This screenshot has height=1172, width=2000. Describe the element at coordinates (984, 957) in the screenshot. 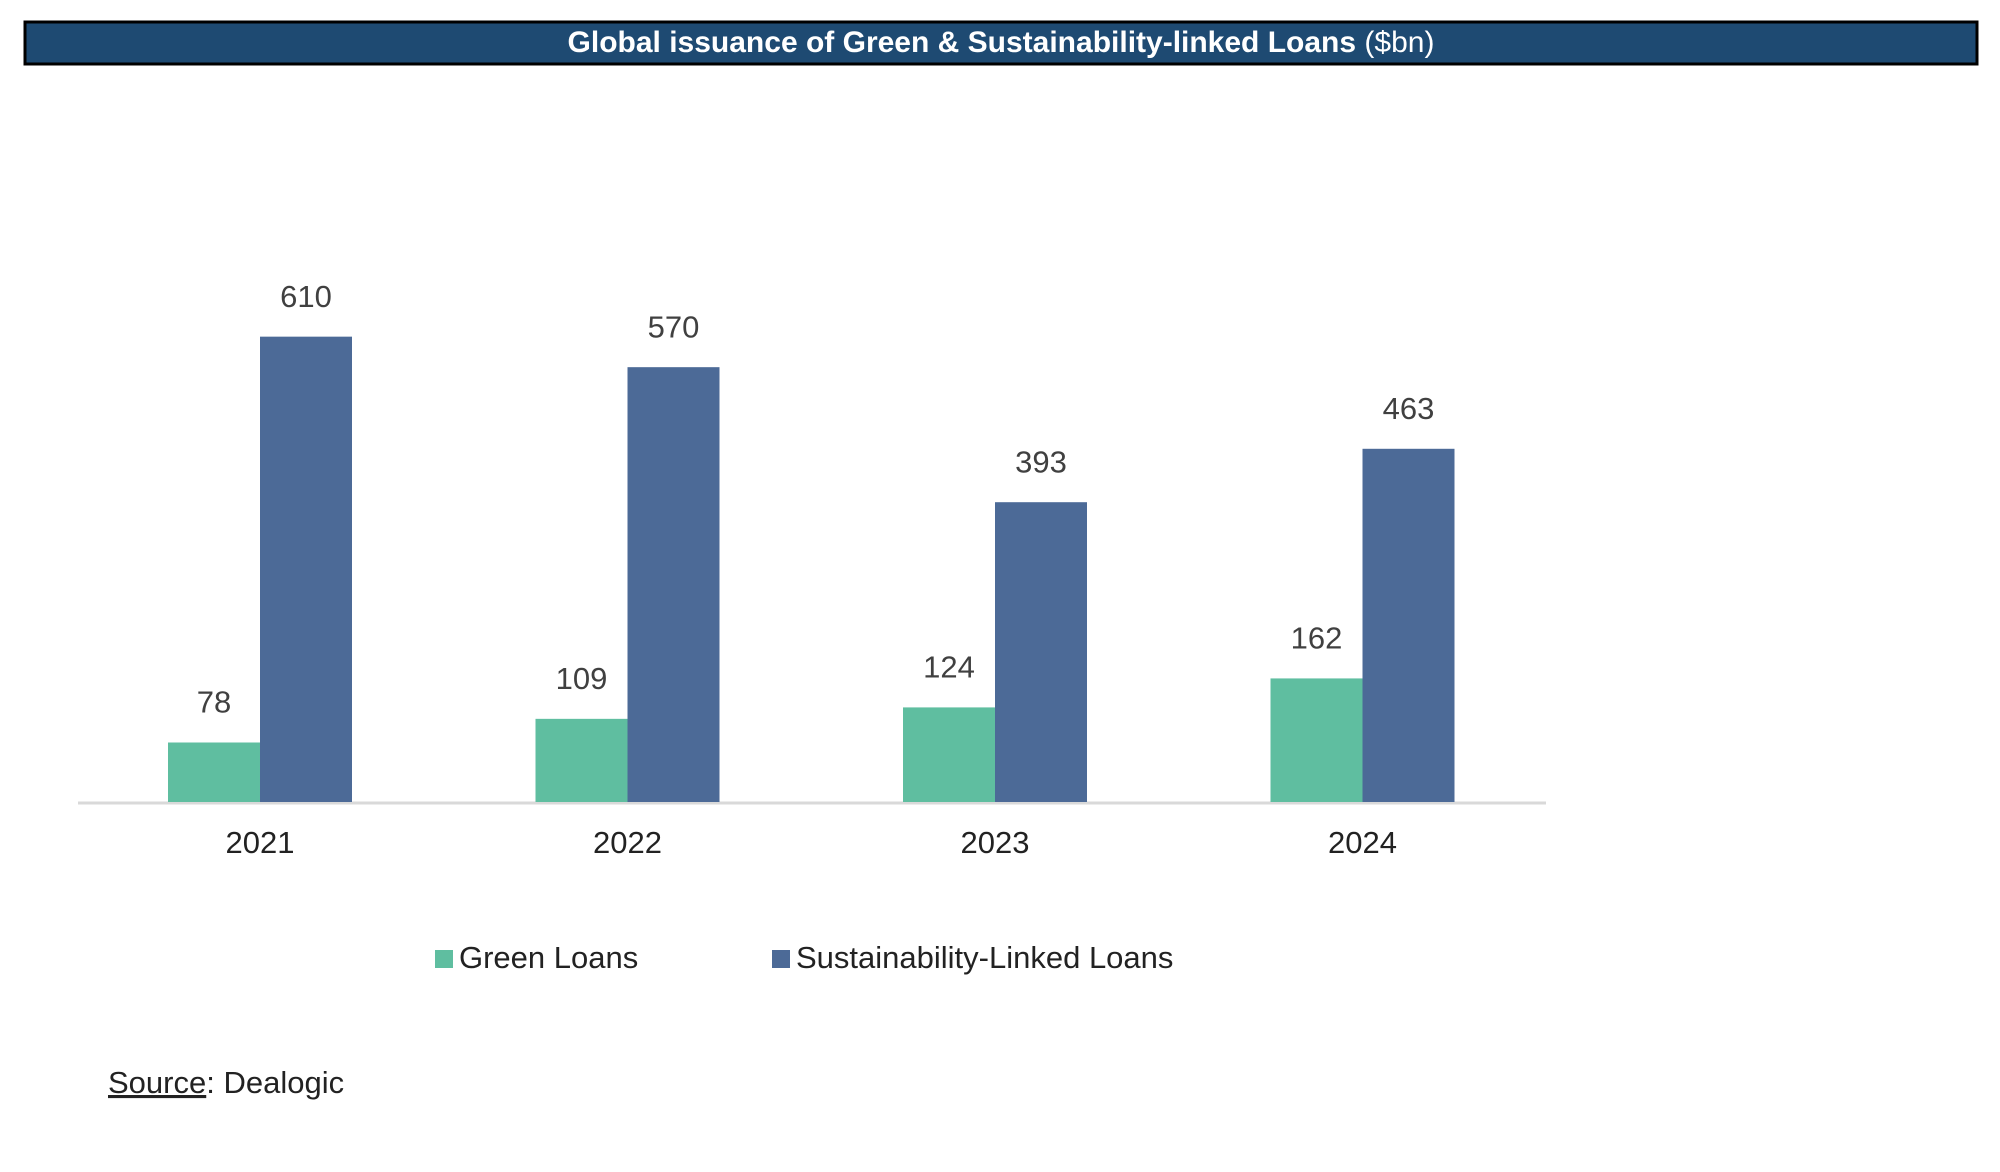

I see `legend-label: Sustainability-Linked Loans` at that location.